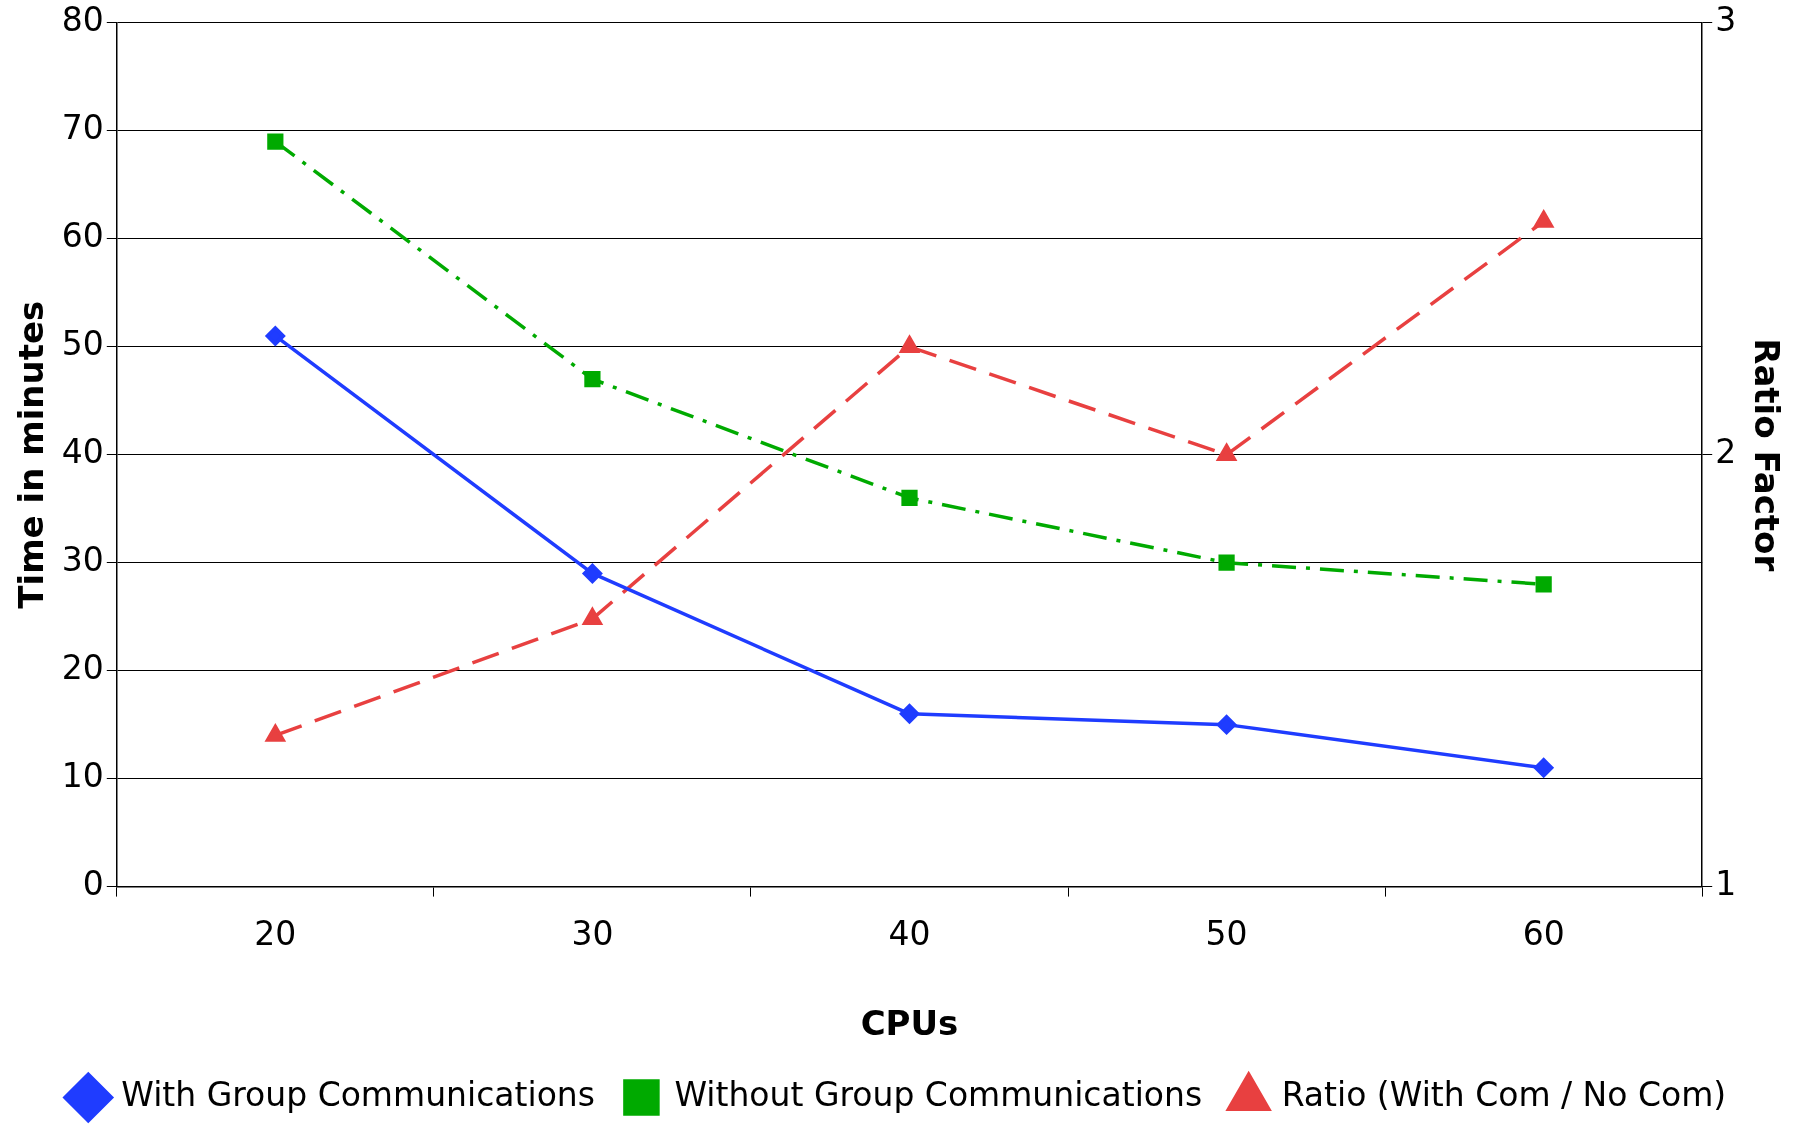 This screenshot has width=1798, height=1129. I want to click on x-tick-label: 40, so click(909, 933).